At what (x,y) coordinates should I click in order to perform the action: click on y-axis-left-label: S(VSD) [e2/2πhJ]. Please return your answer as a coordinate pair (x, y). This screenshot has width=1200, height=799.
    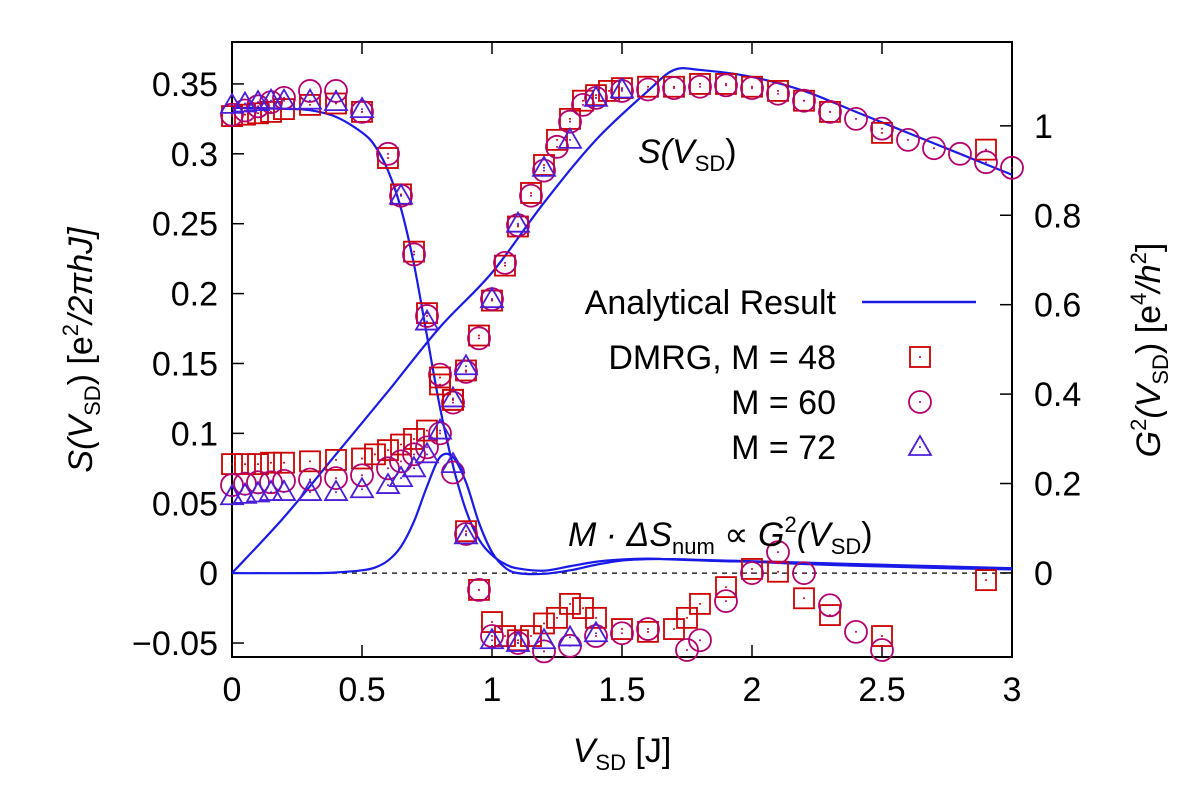
    Looking at the image, I should click on (81, 349).